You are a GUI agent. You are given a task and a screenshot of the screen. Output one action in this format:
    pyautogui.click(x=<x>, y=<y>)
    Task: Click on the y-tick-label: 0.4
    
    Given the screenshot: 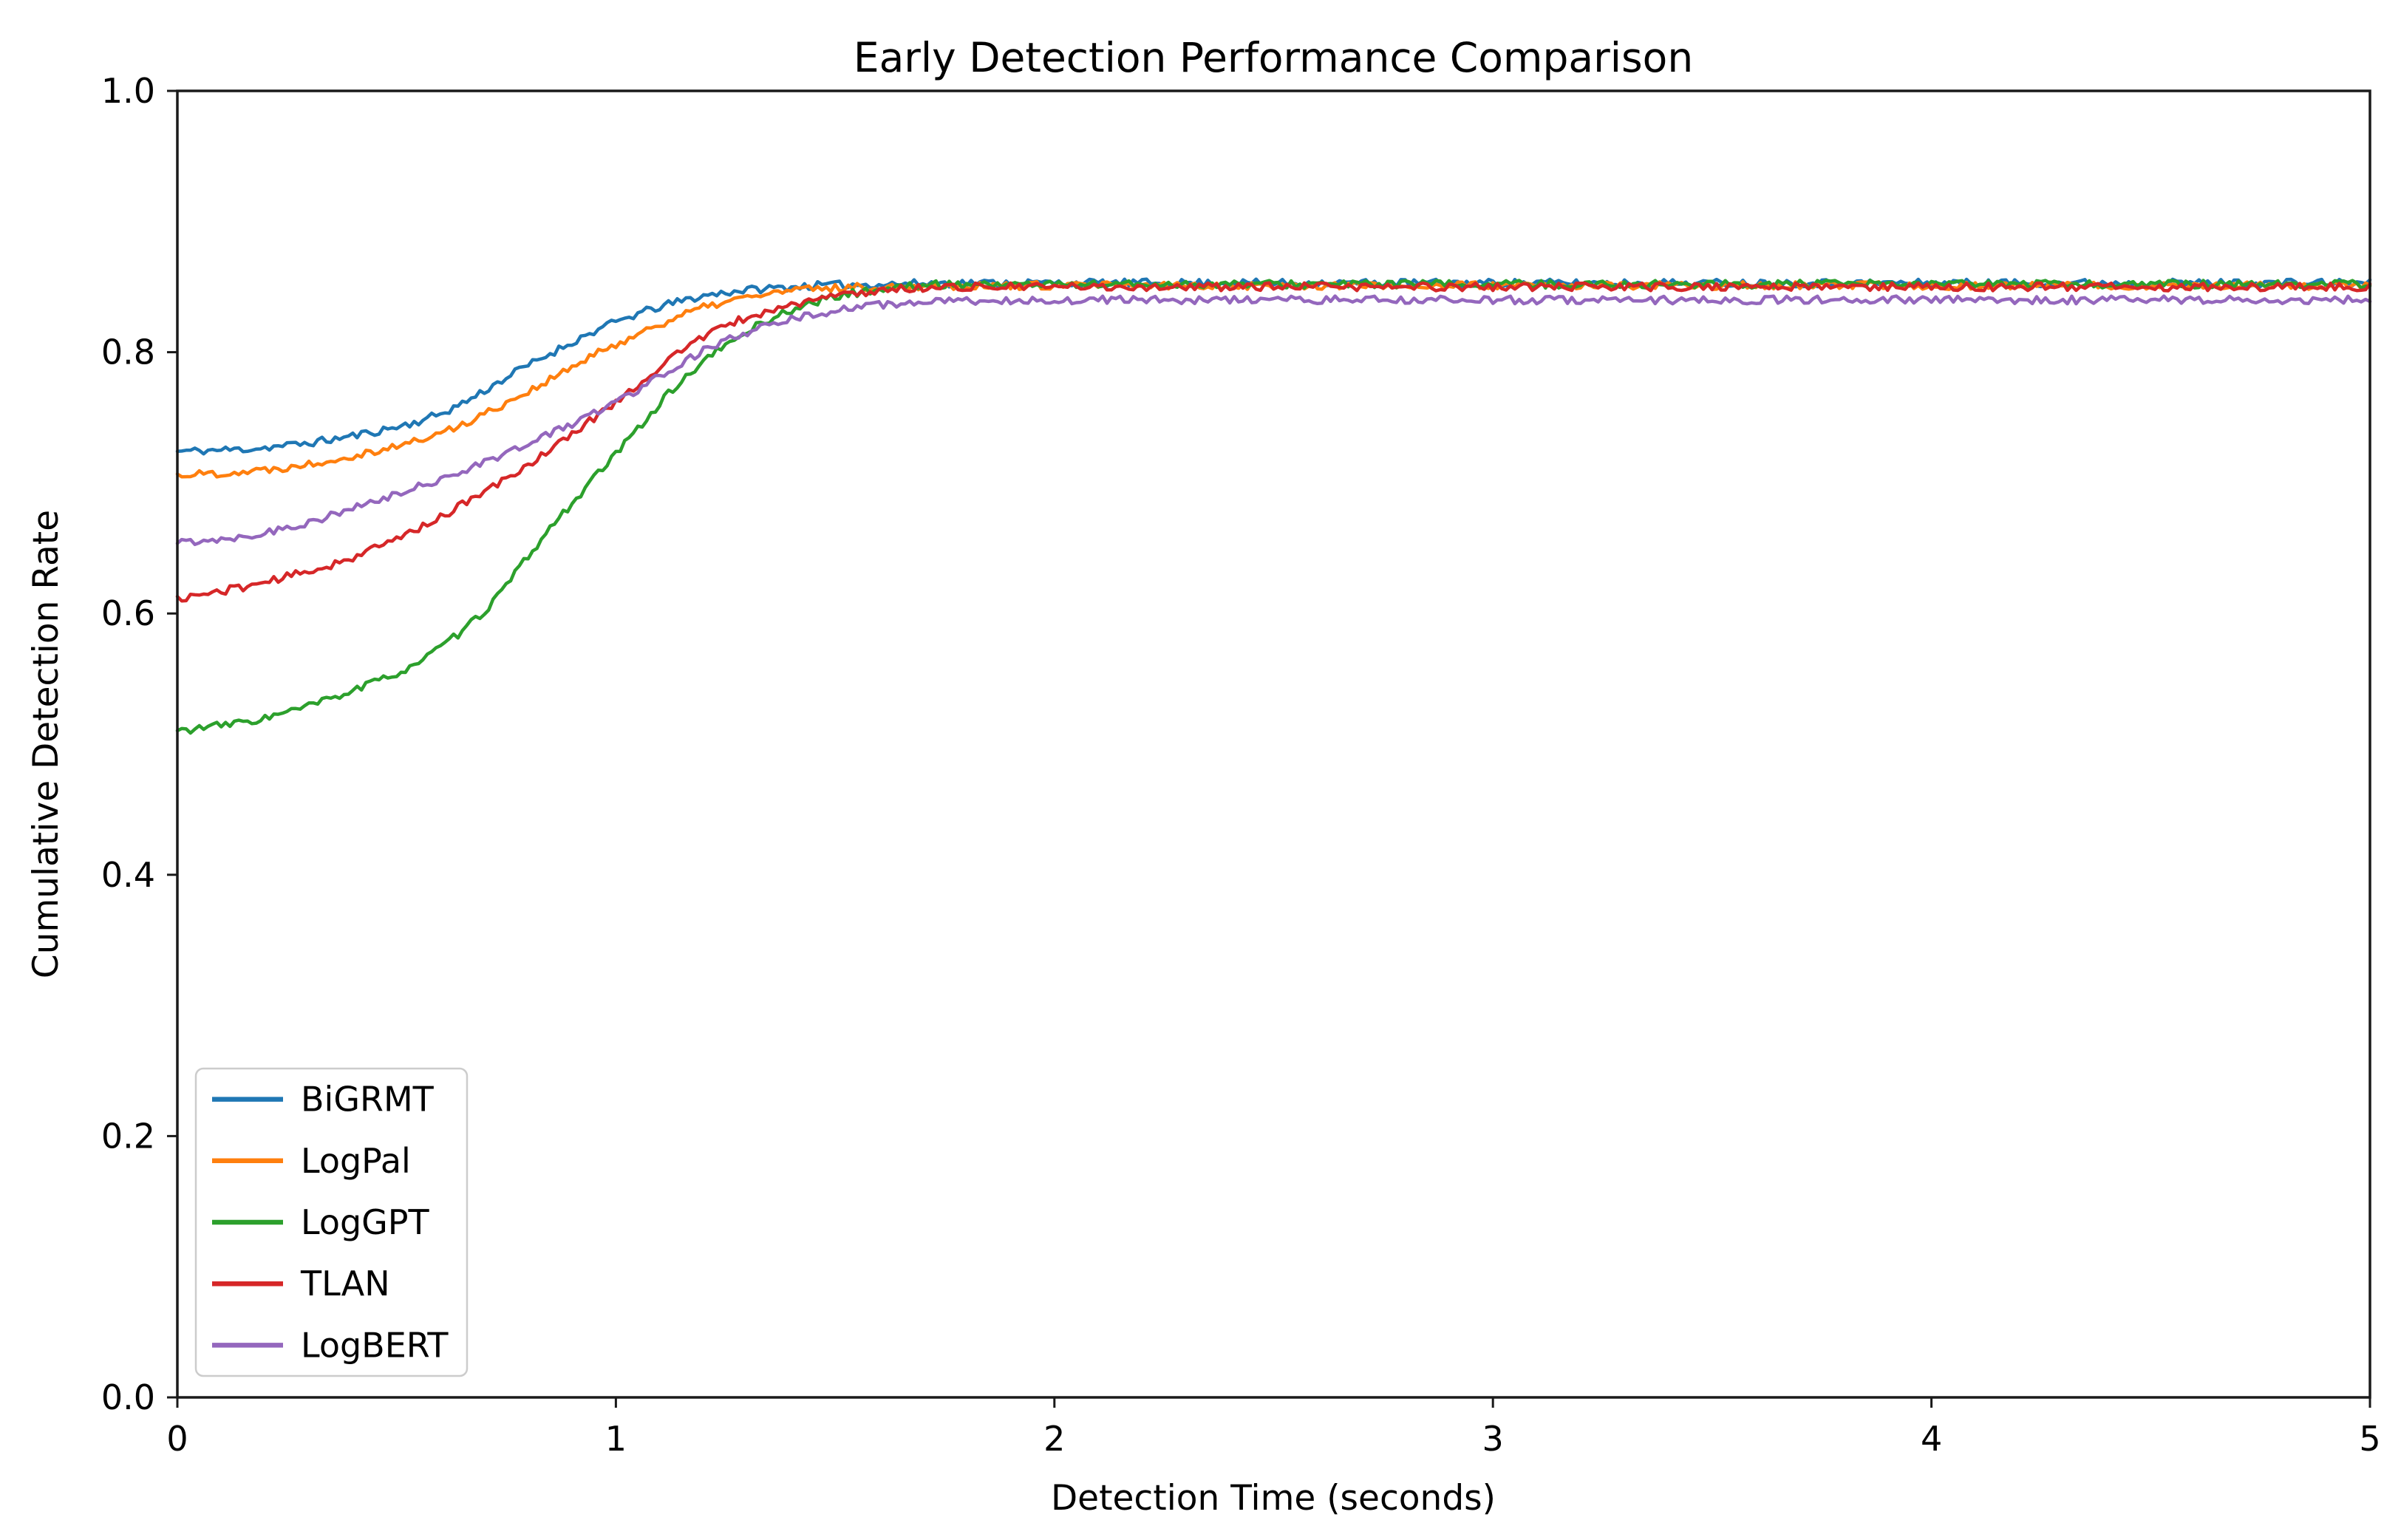 What is the action you would take?
    pyautogui.click(x=128, y=875)
    